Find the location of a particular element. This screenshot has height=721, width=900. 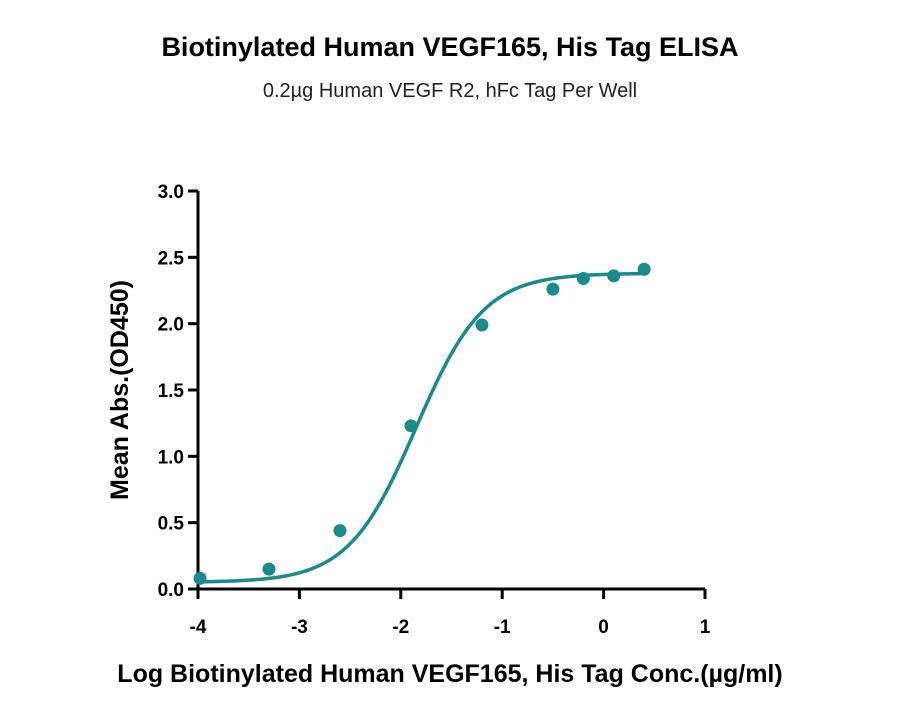

y-tick-label: 1.5 is located at coordinates (171, 391).